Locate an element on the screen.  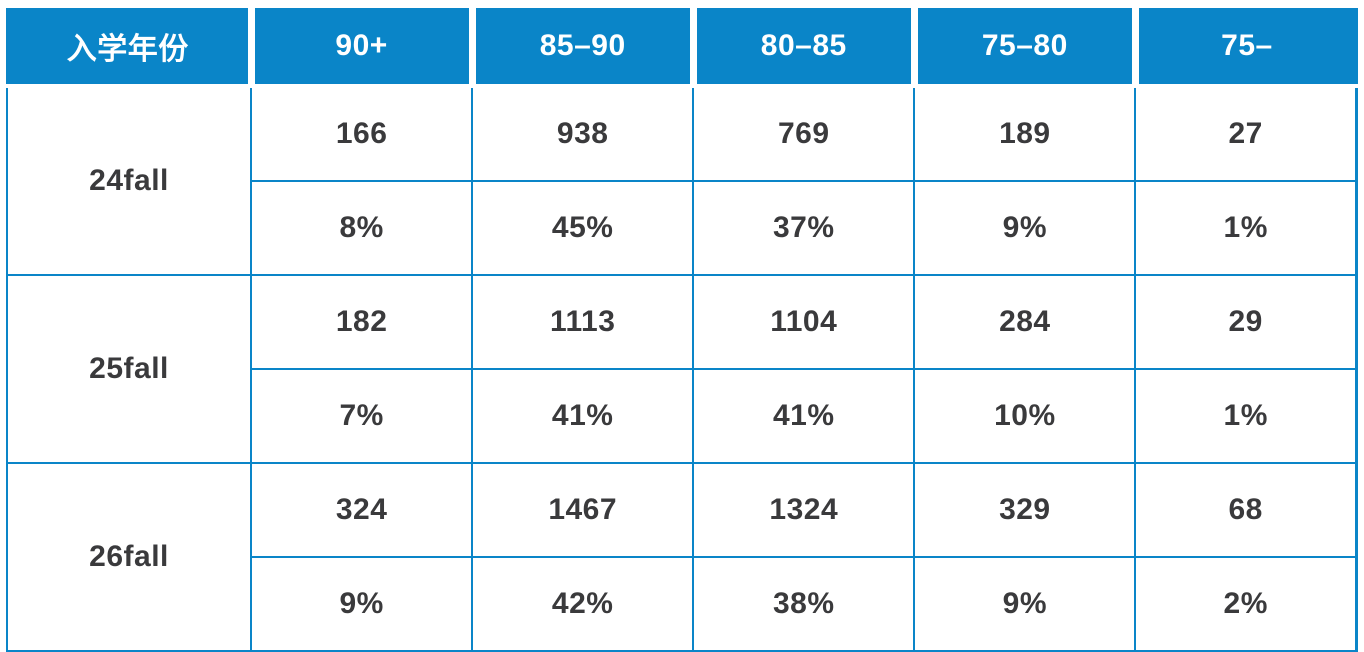
table-row-26fall-percents: 9% 42% 38% 9% 2% is located at coordinates (682, 604).